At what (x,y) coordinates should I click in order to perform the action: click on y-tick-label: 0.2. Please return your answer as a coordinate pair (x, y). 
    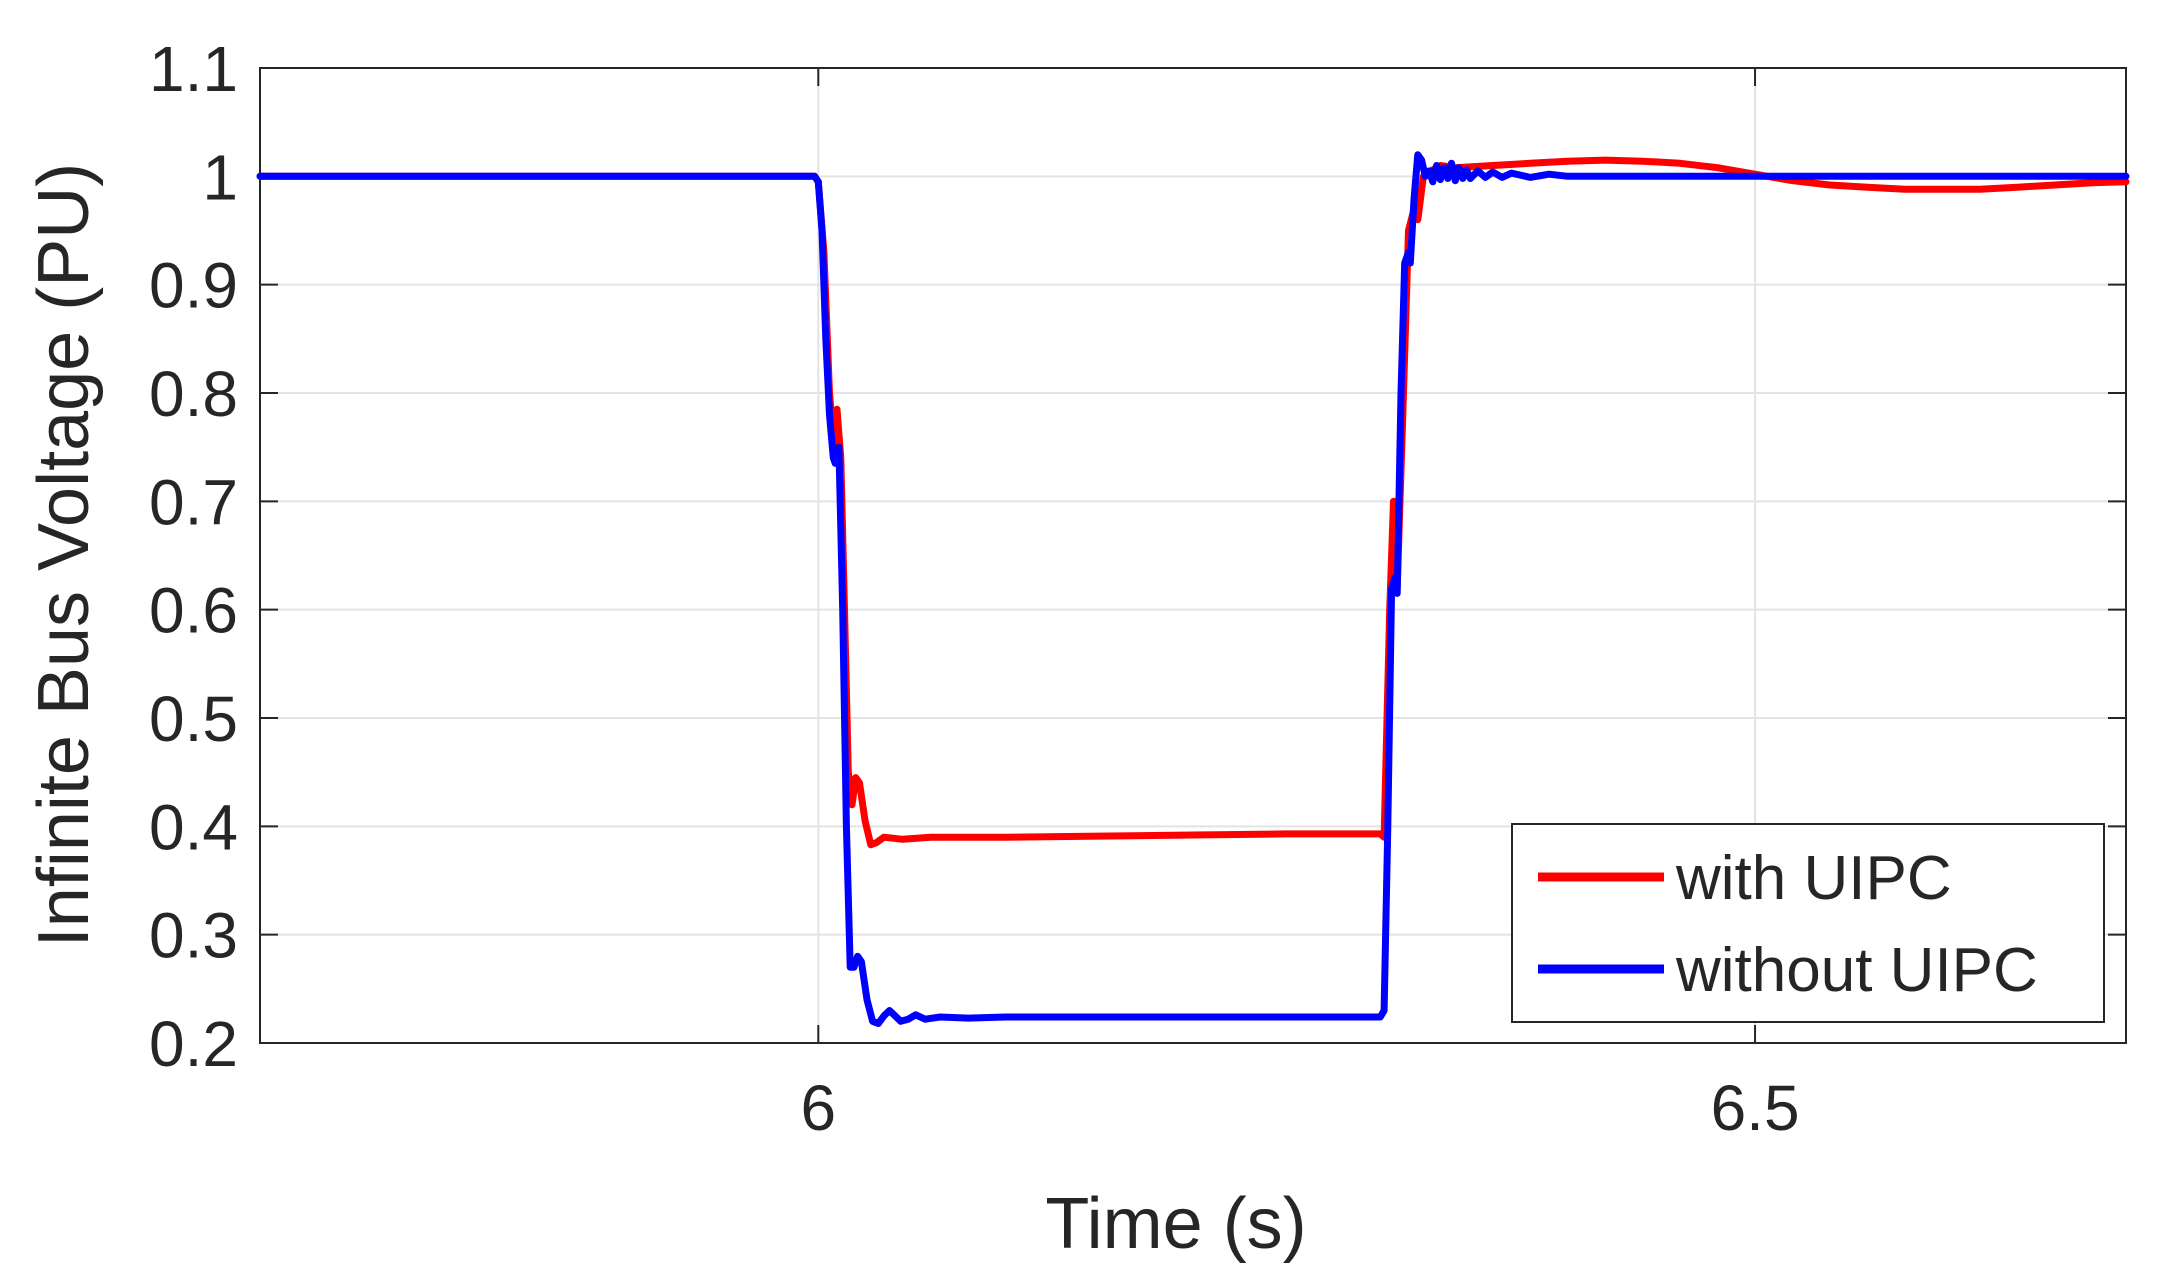
    Looking at the image, I should click on (193, 1044).